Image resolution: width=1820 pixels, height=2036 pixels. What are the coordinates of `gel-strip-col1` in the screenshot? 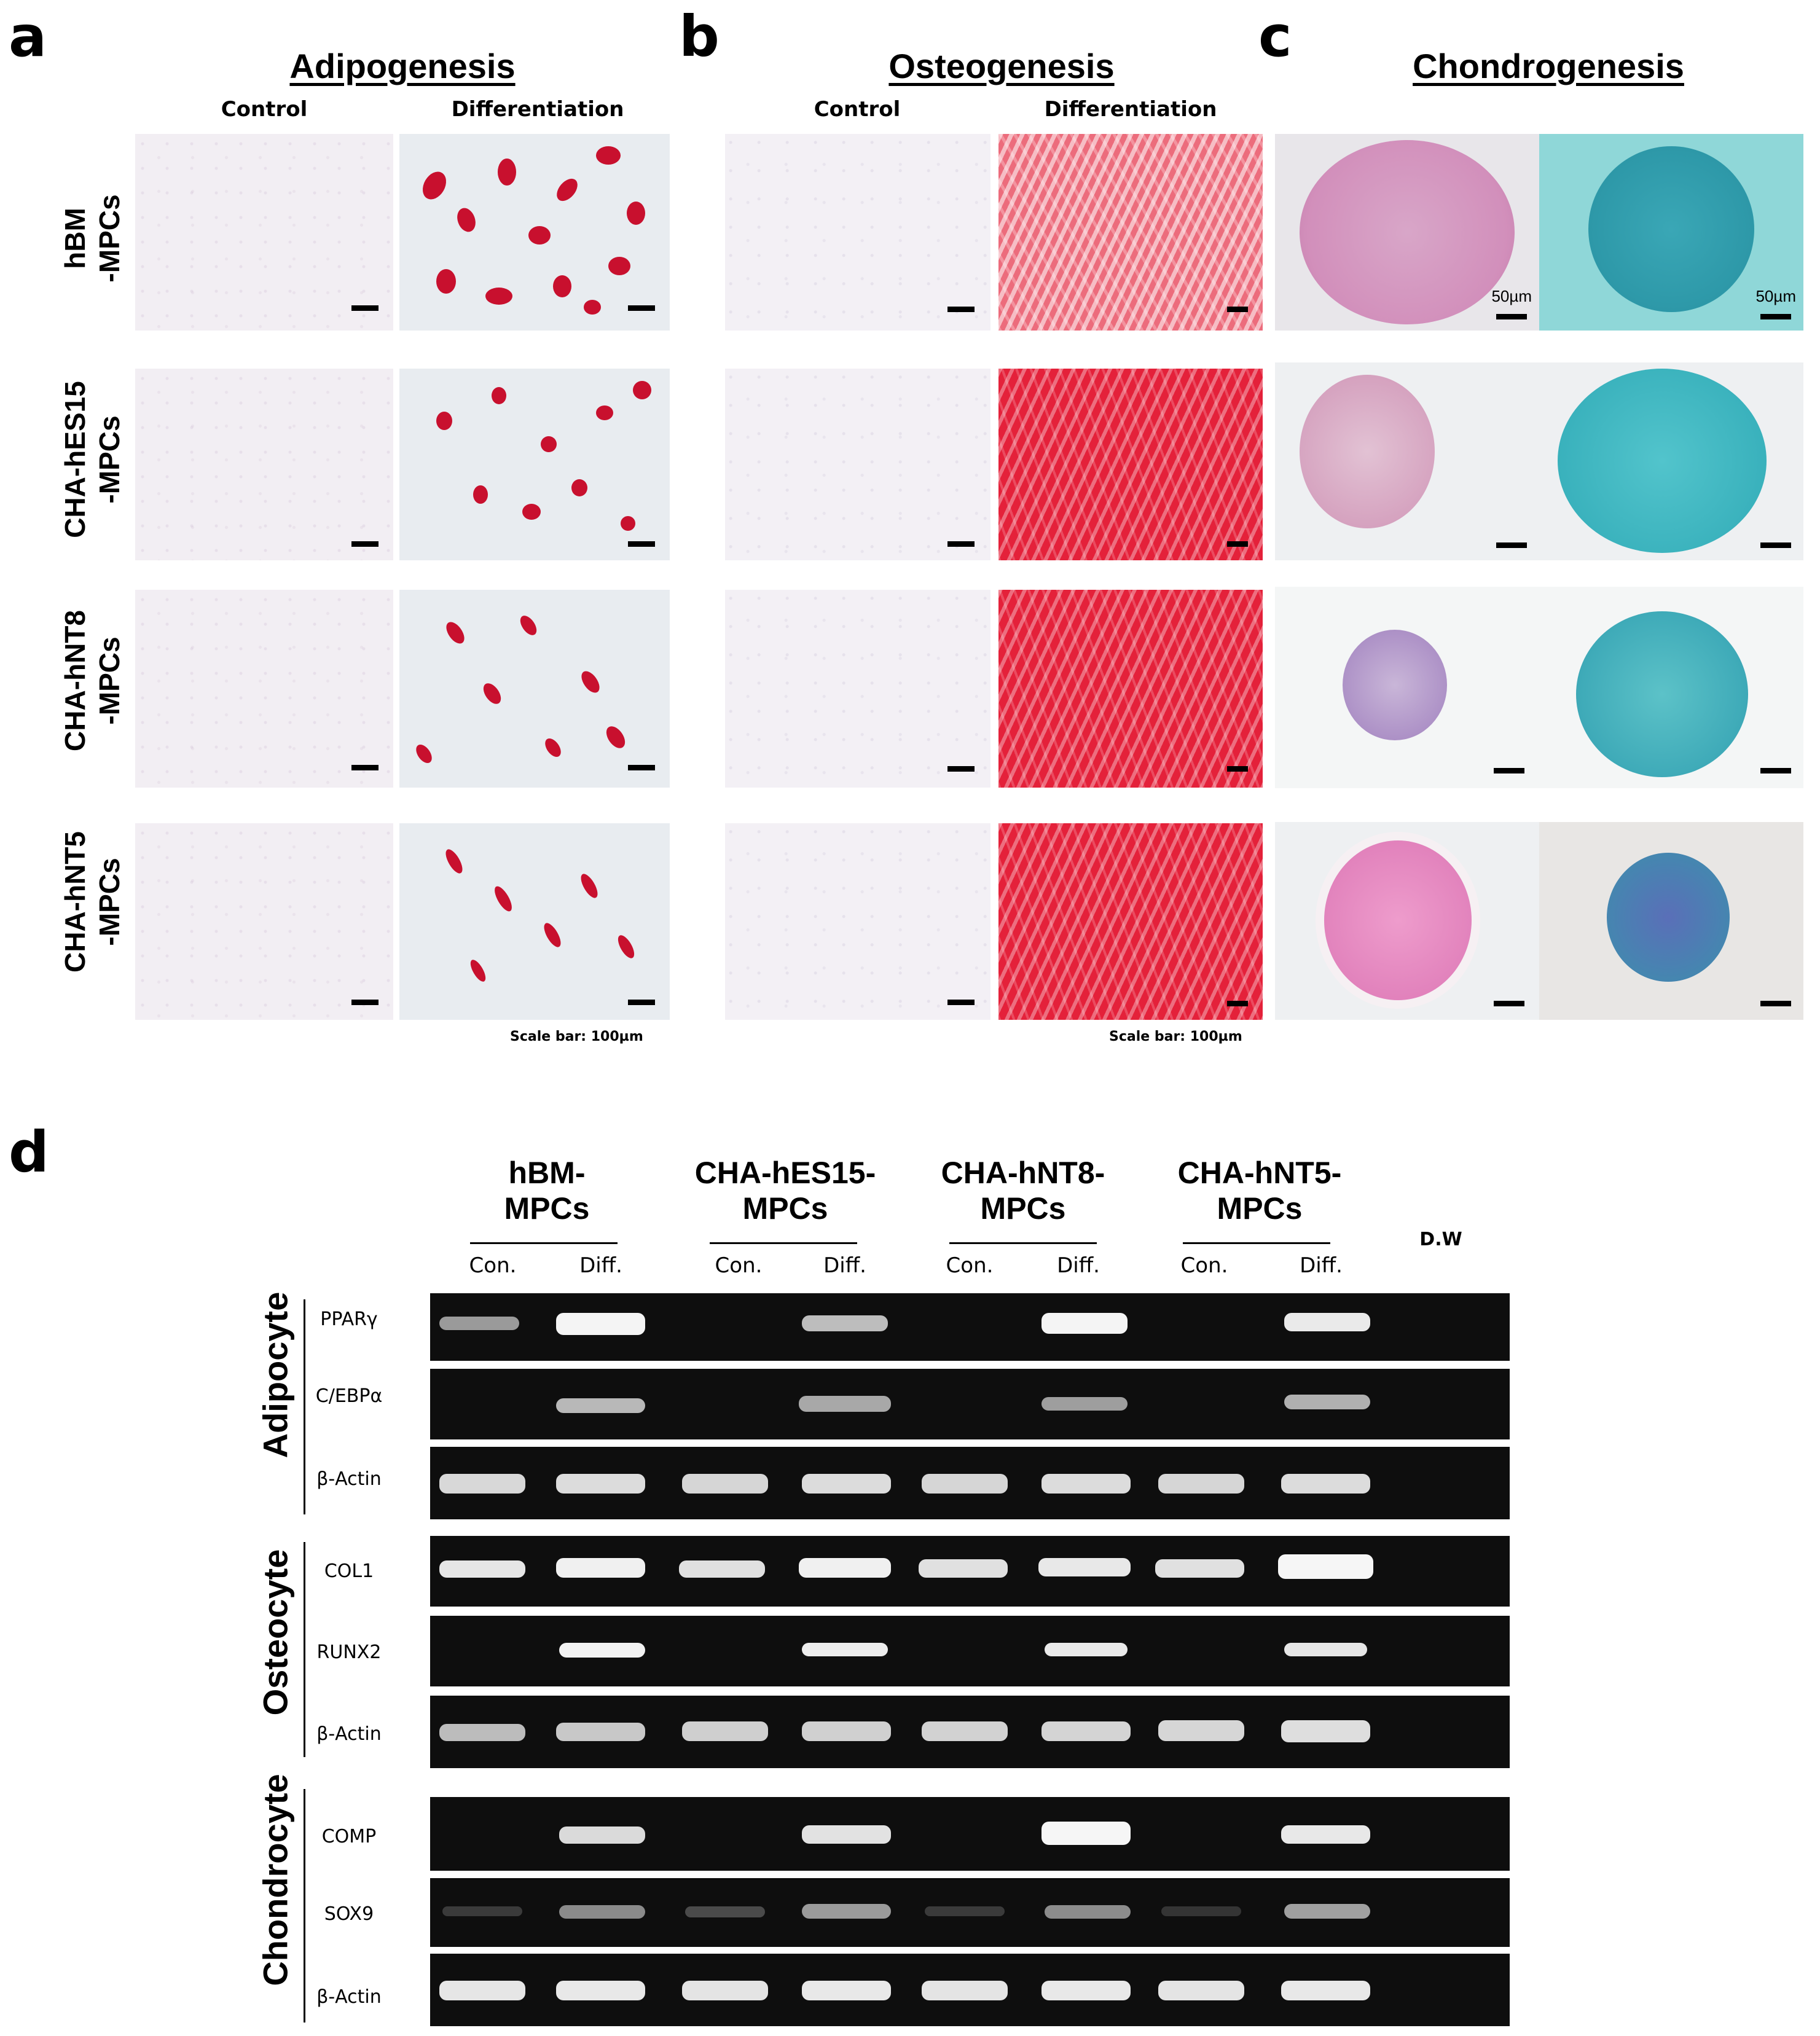 It's located at (970, 1571).